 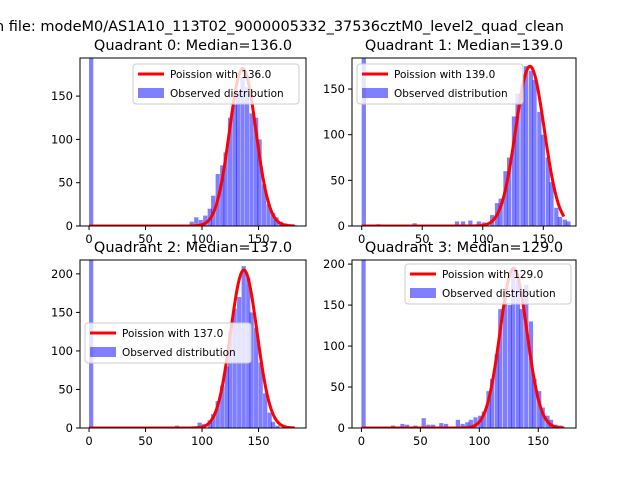 I want to click on y-tick-label: 200, so click(x=334, y=264).